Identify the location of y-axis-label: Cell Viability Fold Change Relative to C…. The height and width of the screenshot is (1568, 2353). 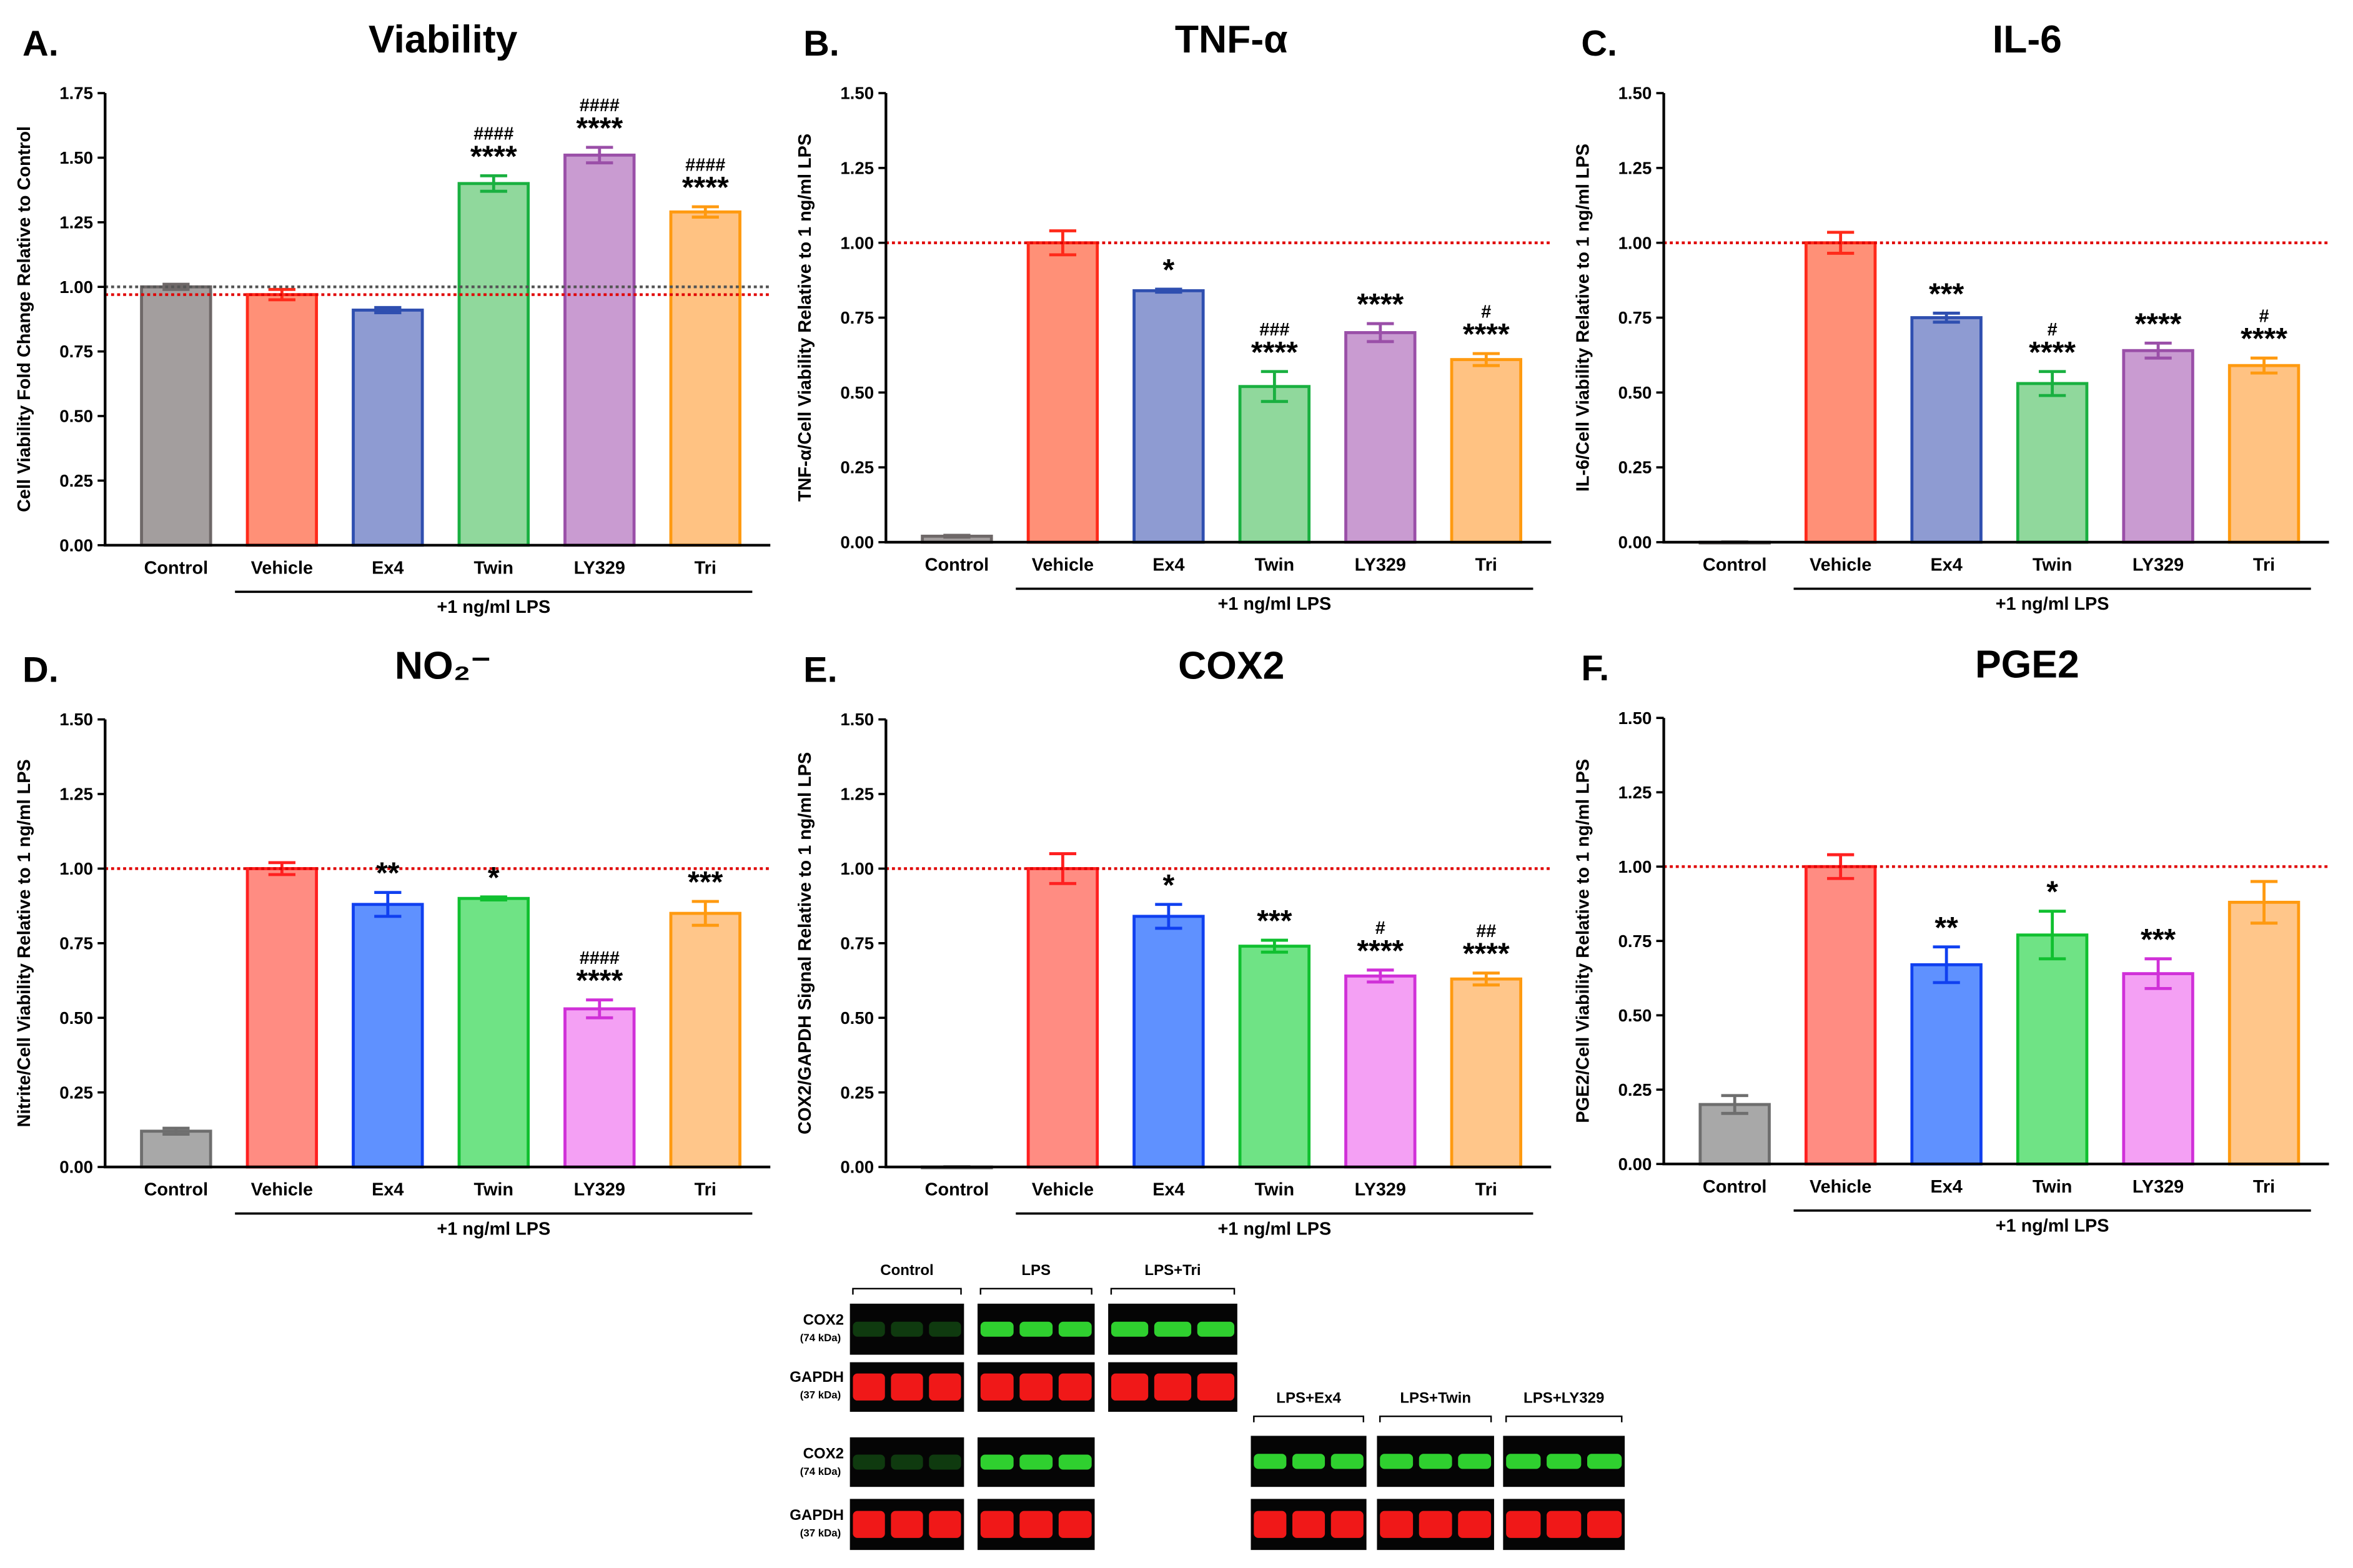
(24, 319).